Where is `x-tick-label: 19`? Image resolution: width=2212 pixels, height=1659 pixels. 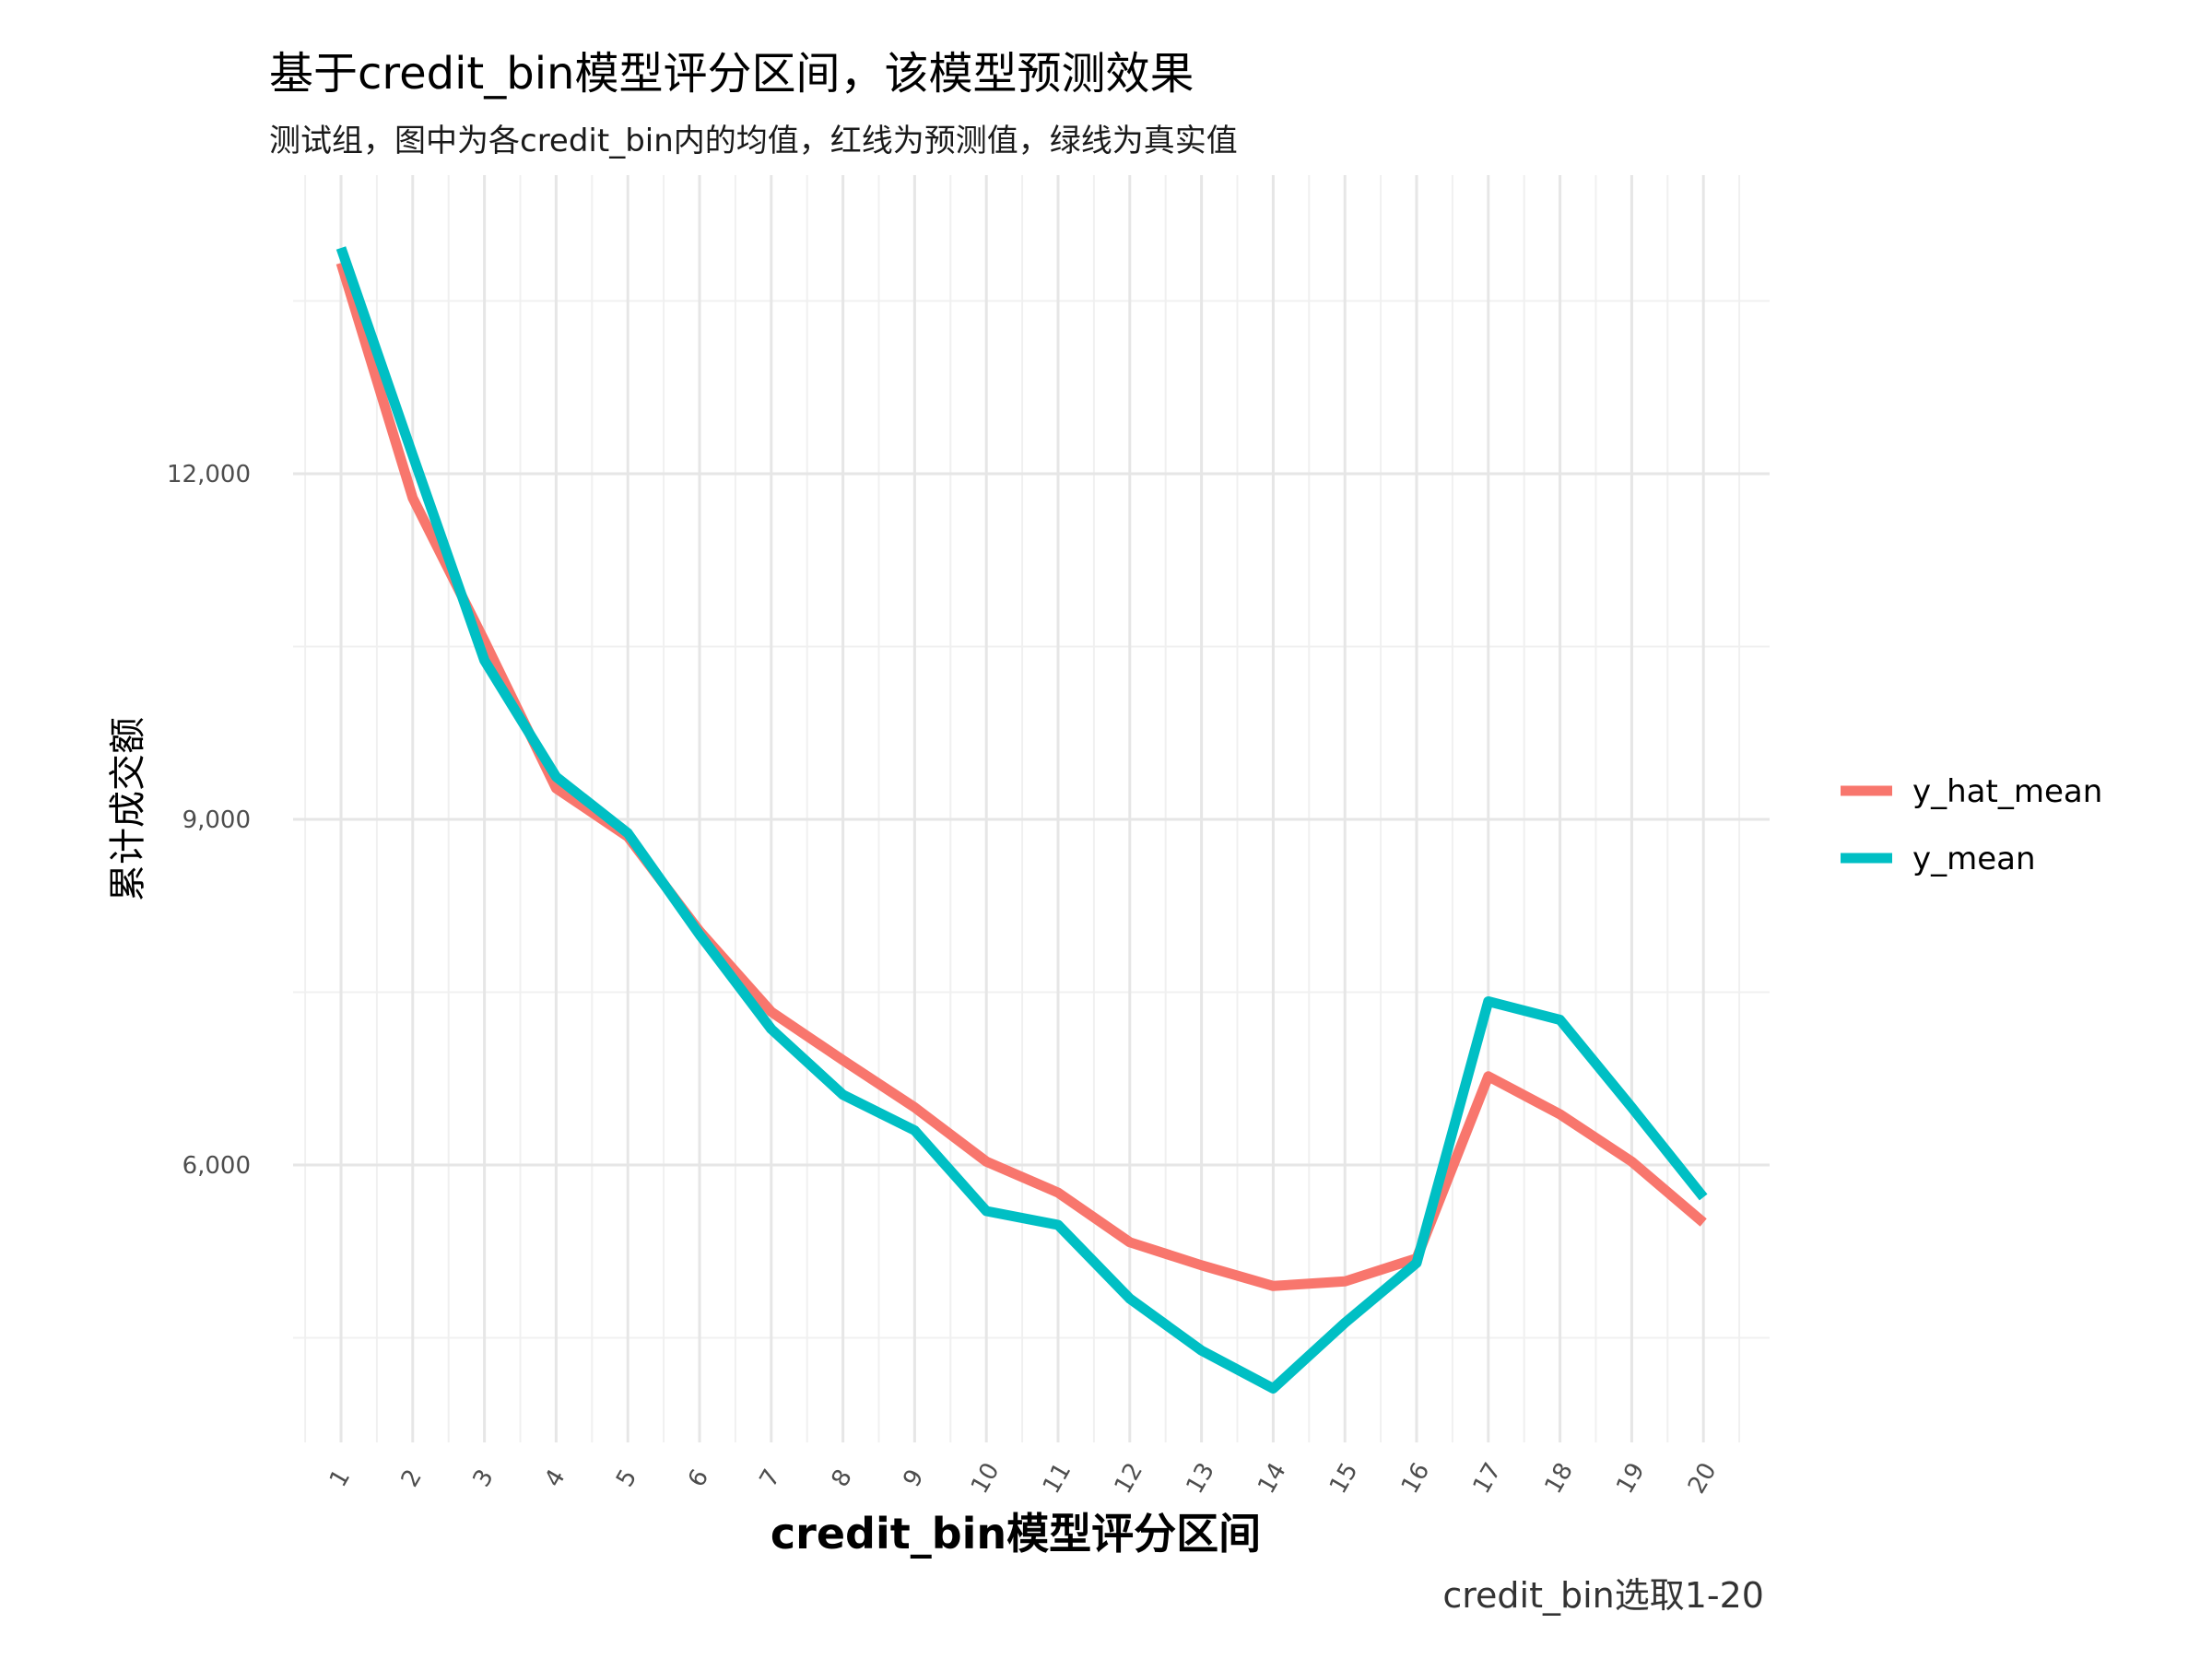 x-tick-label: 19 is located at coordinates (1631, 1478).